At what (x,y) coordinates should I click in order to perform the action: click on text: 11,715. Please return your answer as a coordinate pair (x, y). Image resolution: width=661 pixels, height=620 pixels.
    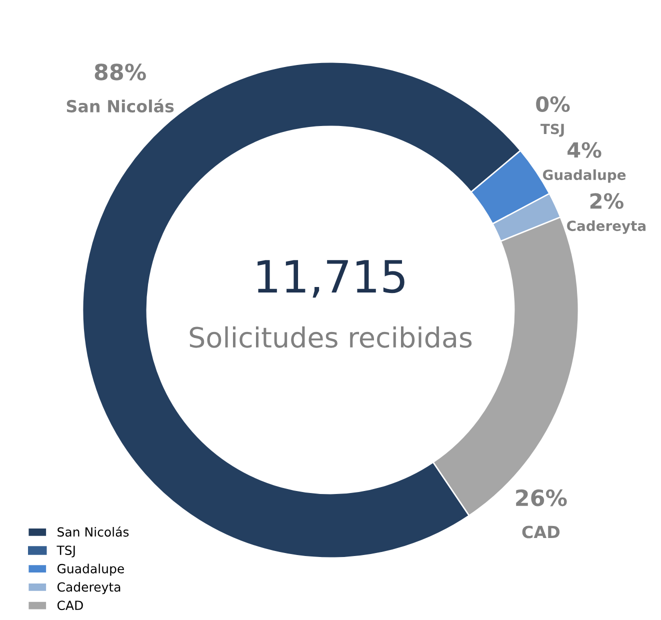
    Looking at the image, I should click on (331, 279).